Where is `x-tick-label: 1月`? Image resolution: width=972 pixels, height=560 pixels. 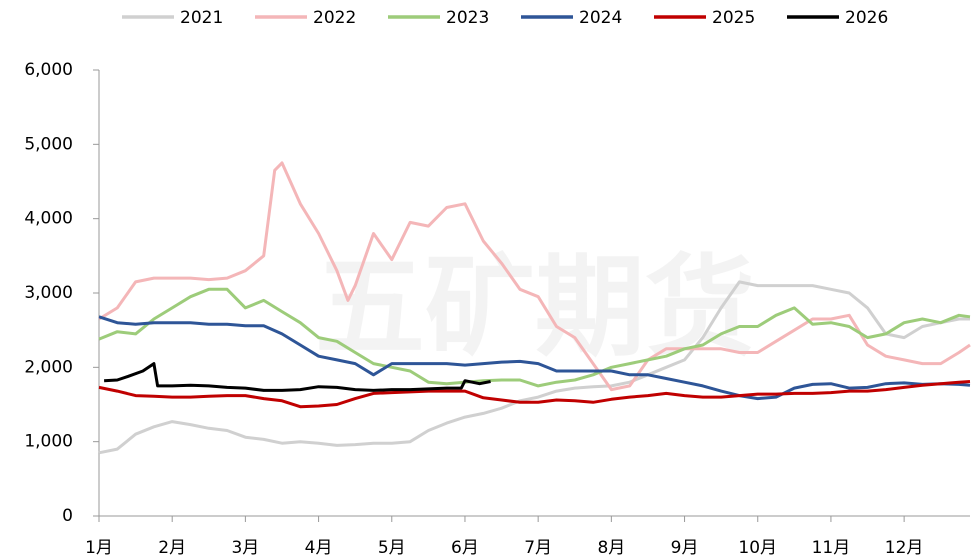 x-tick-label: 1月 is located at coordinates (99, 548).